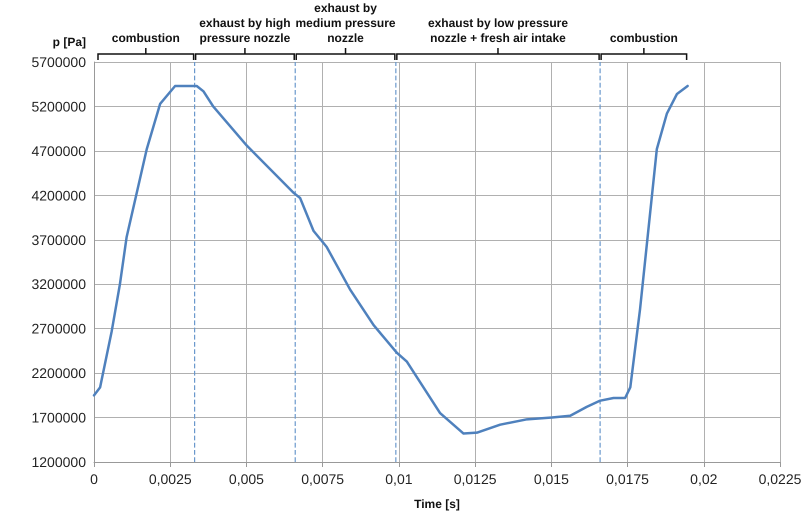  What do you see at coordinates (246, 479) in the screenshot?
I see `x-tick-label: 0,005` at bounding box center [246, 479].